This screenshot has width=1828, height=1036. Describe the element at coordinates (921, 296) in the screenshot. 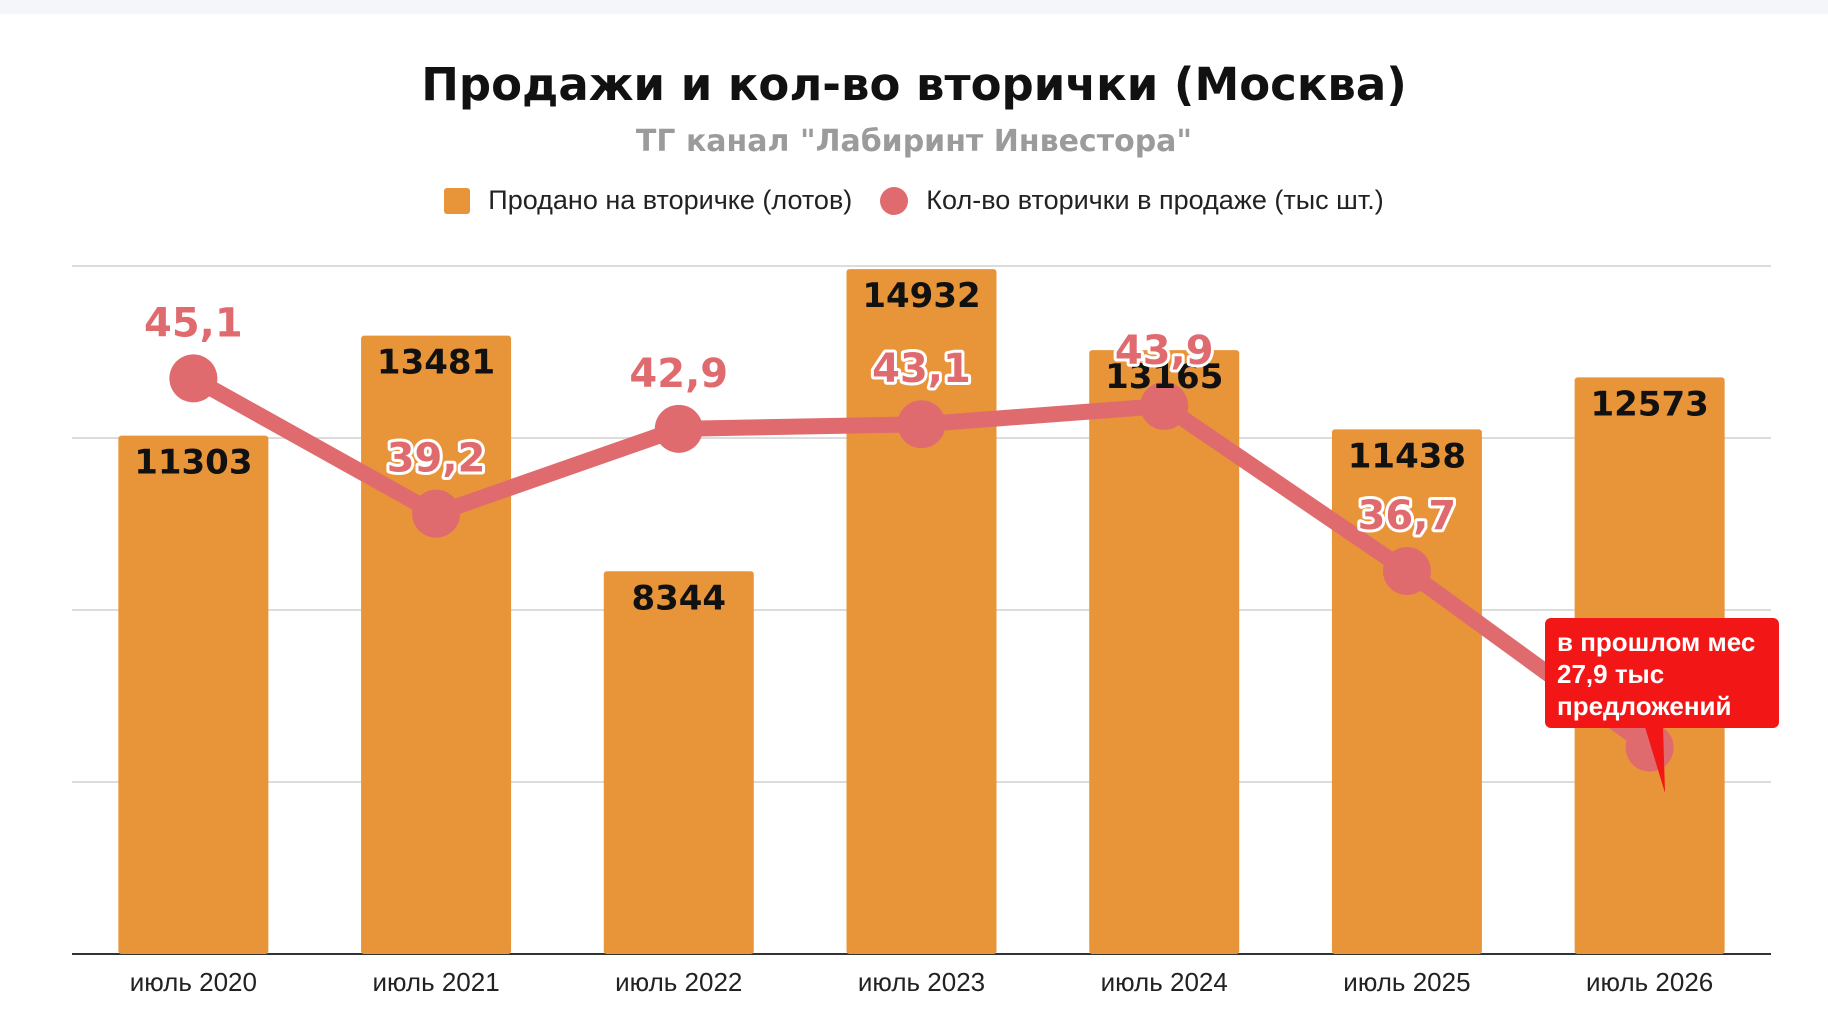

I see `bar-value-label: 14932` at that location.